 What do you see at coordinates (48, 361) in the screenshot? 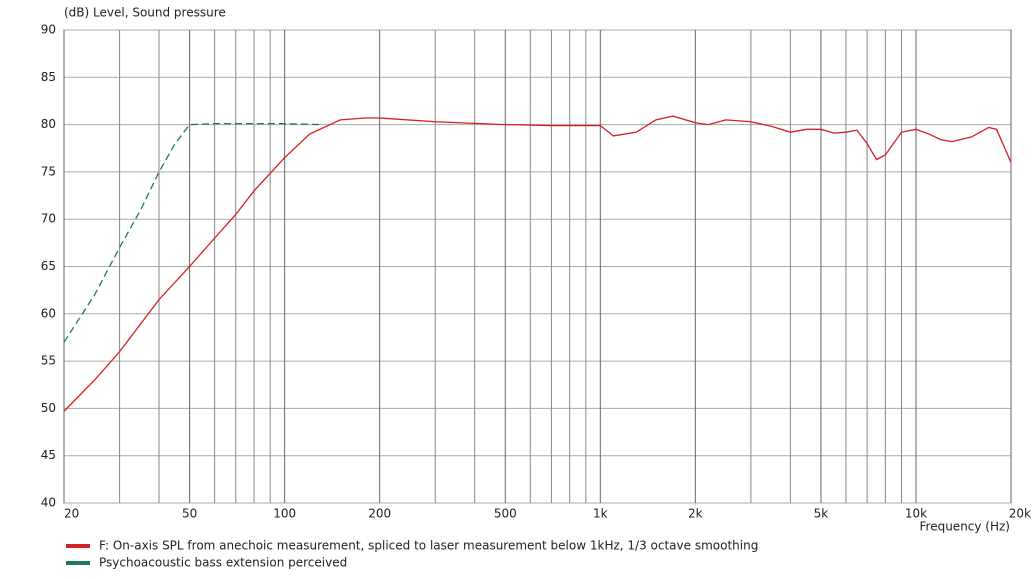
I see `y-tick-label: 55` at bounding box center [48, 361].